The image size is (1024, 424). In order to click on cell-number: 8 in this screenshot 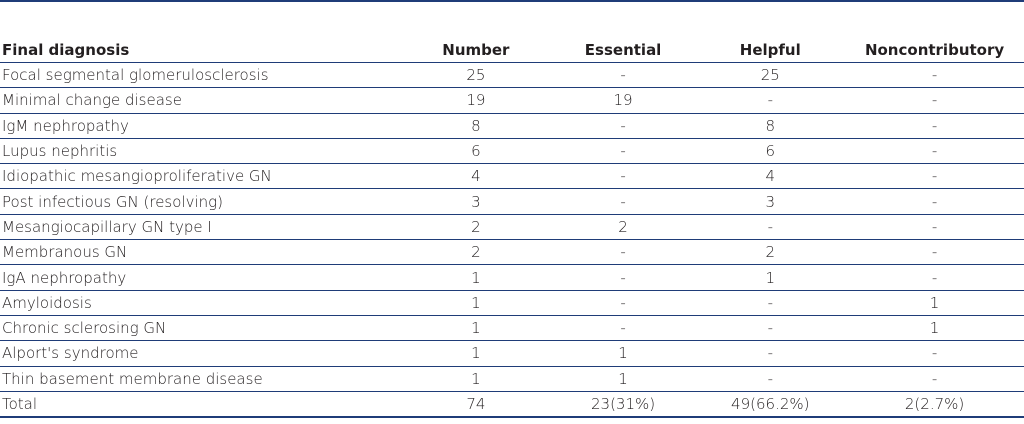, I will do `click(476, 126)`.